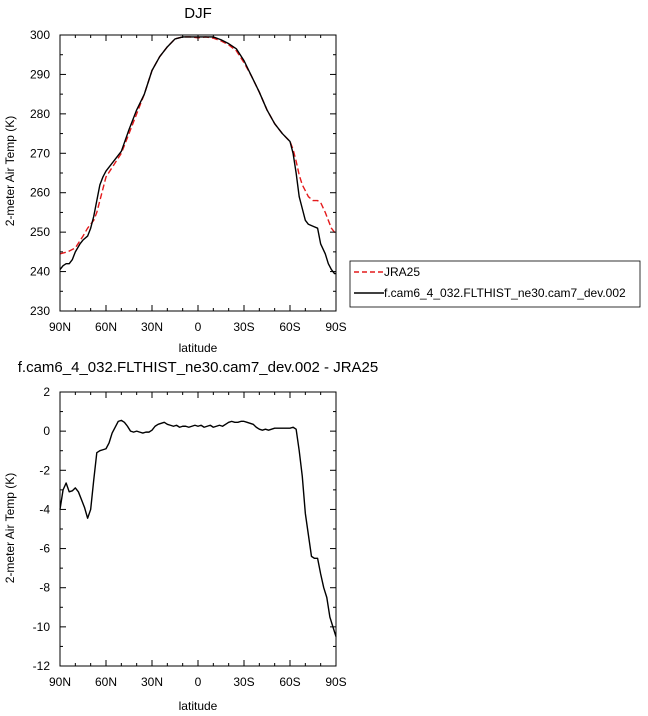 Image resolution: width=648 pixels, height=716 pixels. Describe the element at coordinates (402, 272) in the screenshot. I see `legend-label-jra25: JRA25` at that location.